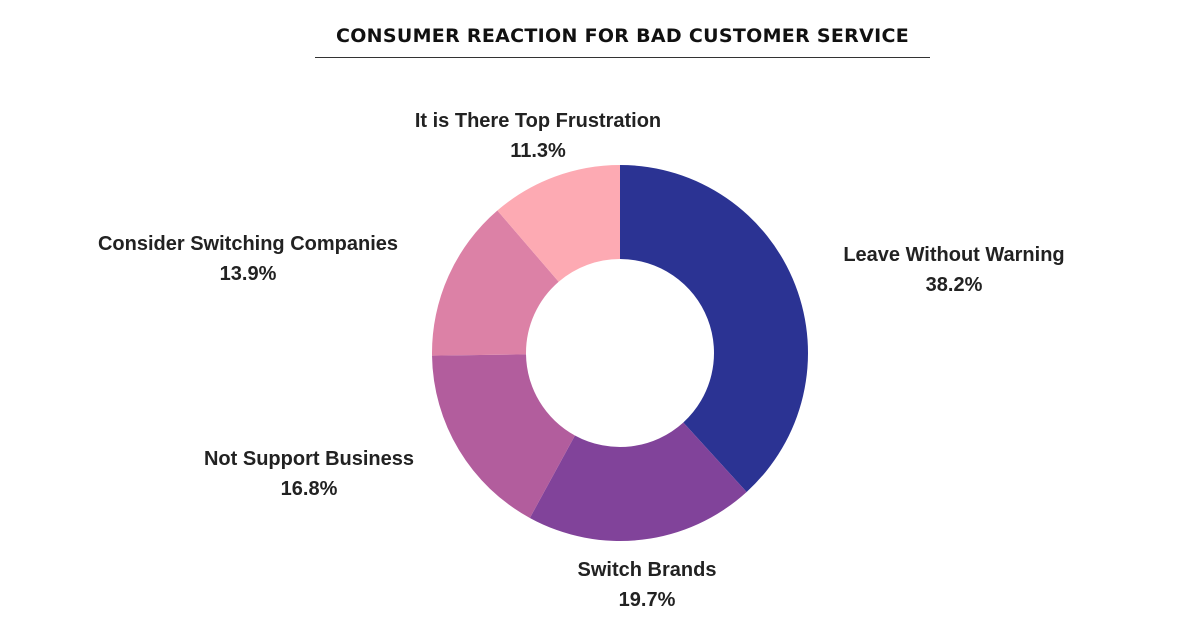  What do you see at coordinates (538, 121) in the screenshot?
I see `slice-label: It is There Top Frustration` at bounding box center [538, 121].